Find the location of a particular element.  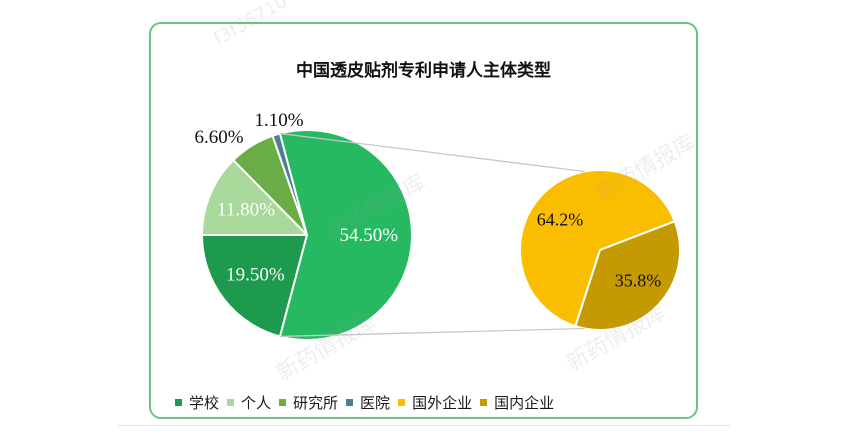

main-pie-label-2: 11.80% is located at coordinates (246, 209).